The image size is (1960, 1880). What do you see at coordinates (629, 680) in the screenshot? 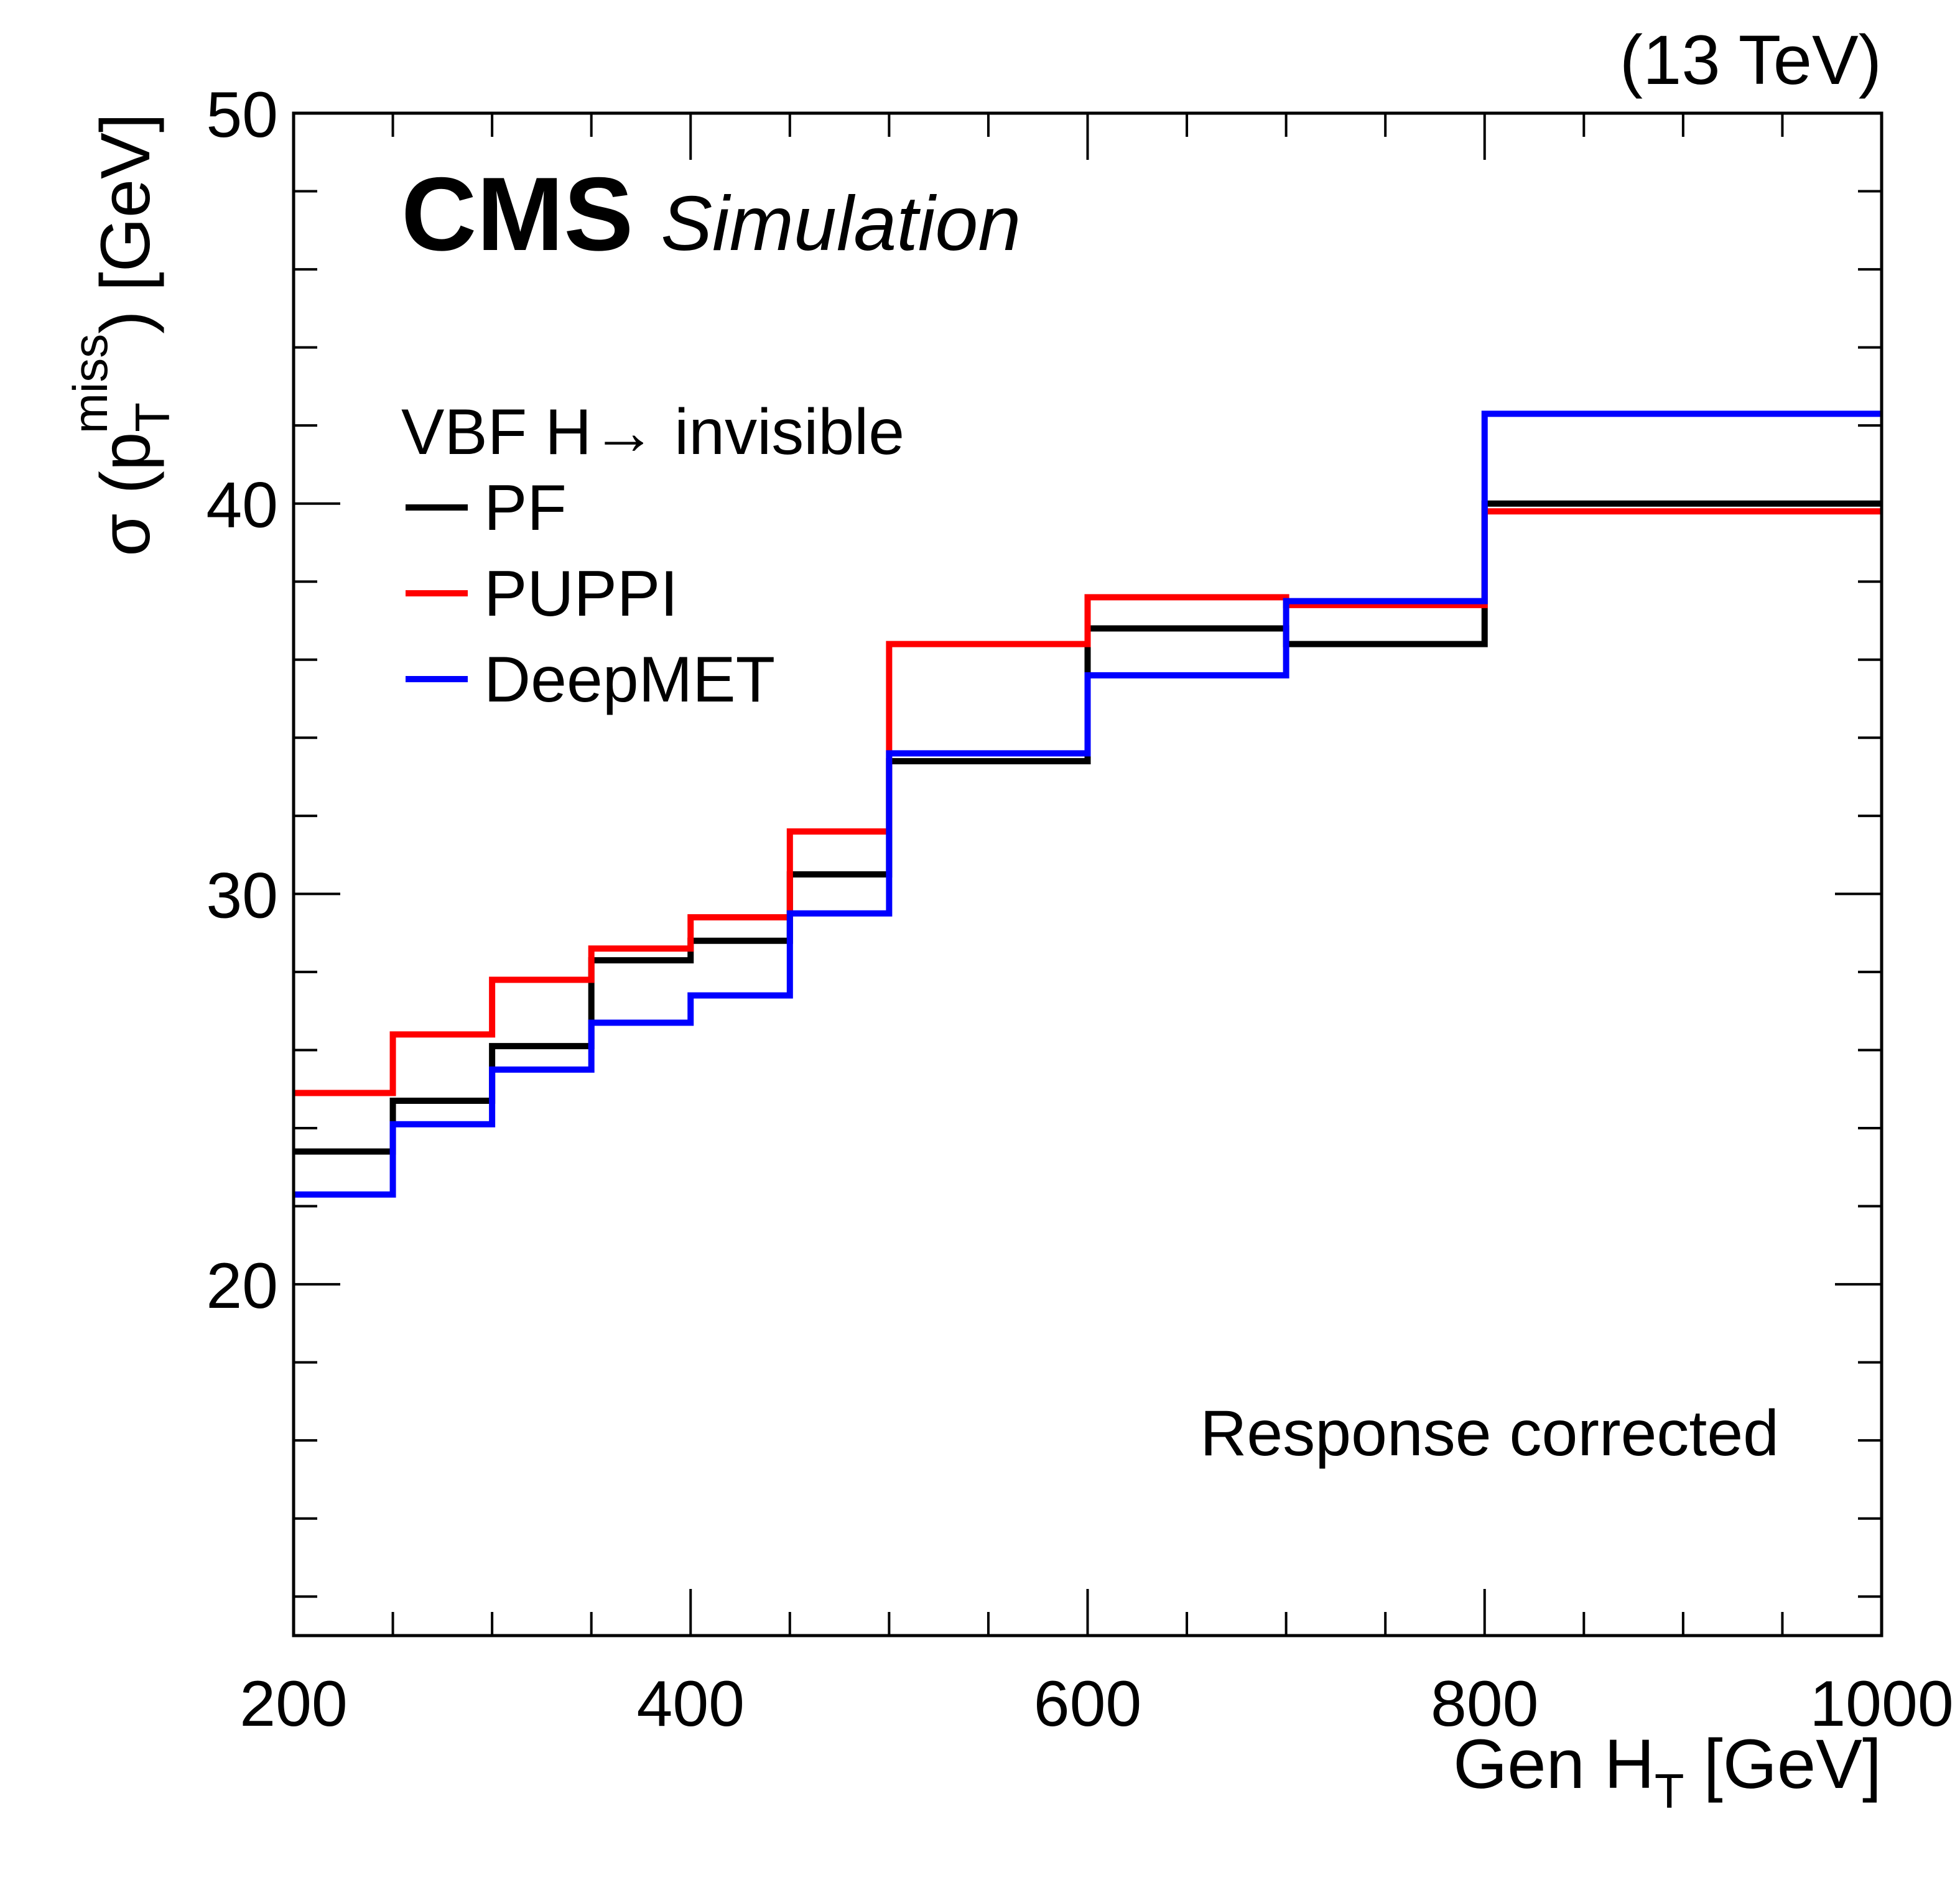
I see `legend-label: DeepMET` at bounding box center [629, 680].